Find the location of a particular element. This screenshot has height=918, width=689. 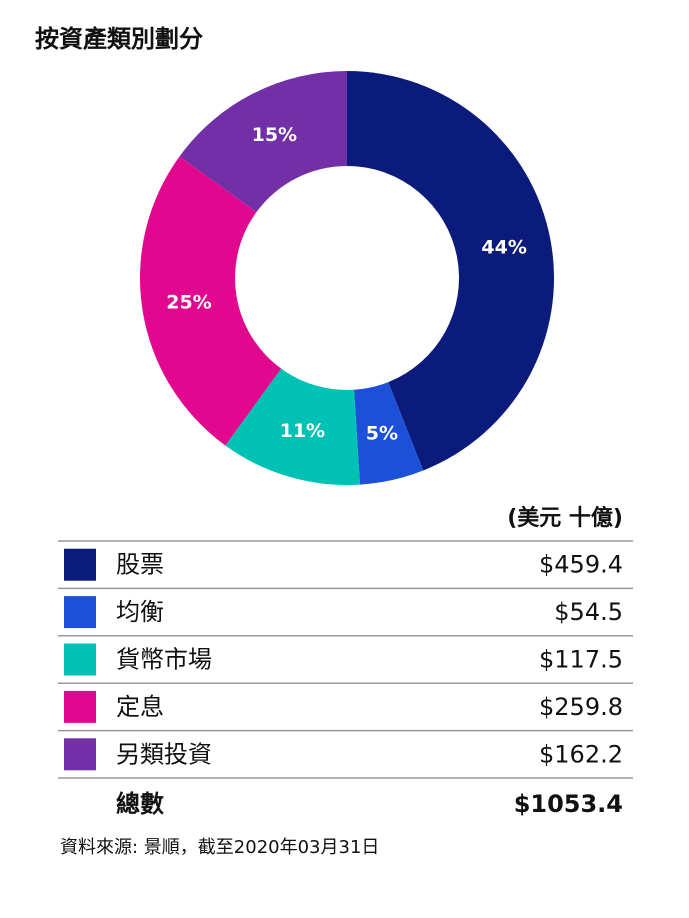

slice-label: 11% is located at coordinates (302, 431).